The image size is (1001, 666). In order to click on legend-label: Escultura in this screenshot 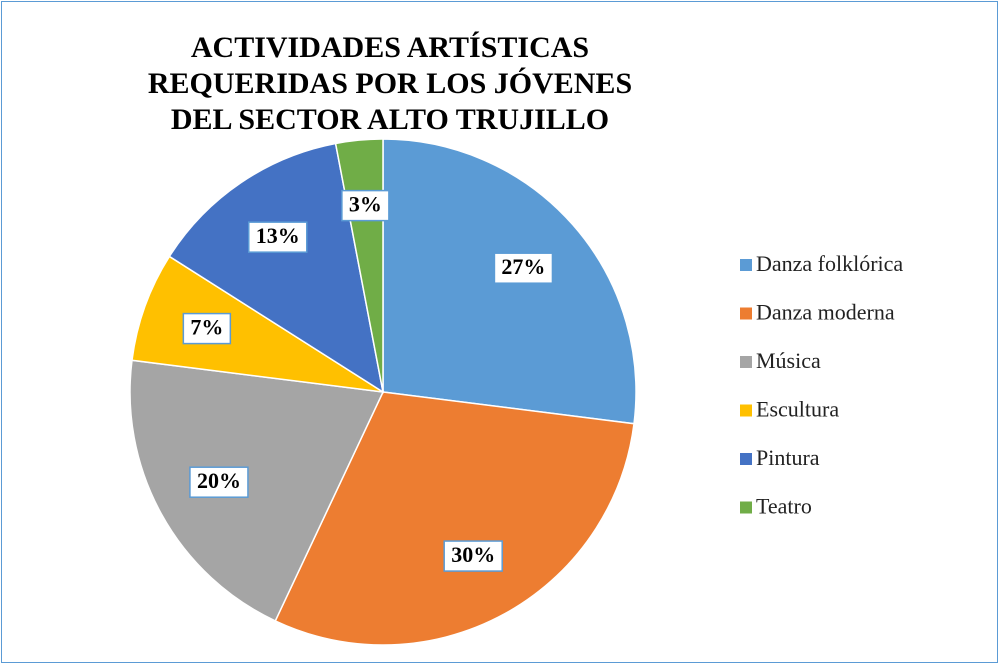, I will do `click(797, 409)`.